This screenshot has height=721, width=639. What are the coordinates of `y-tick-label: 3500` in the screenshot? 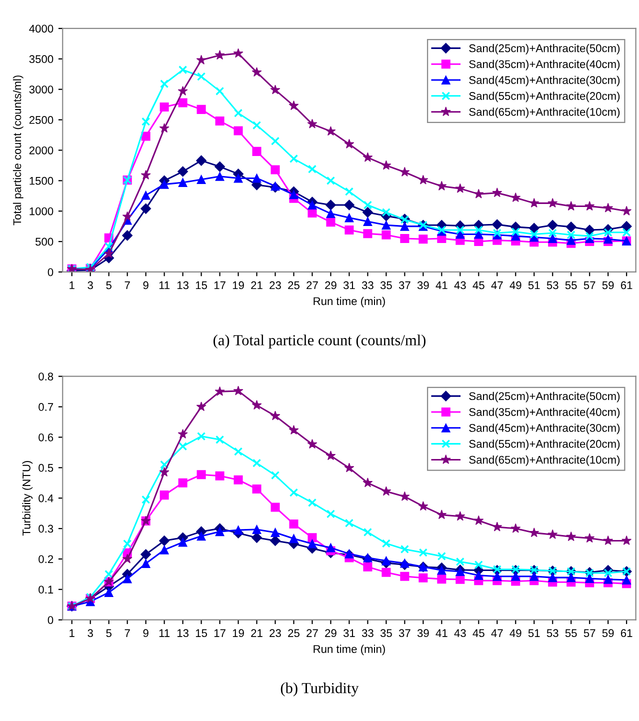 It's located at (41, 59).